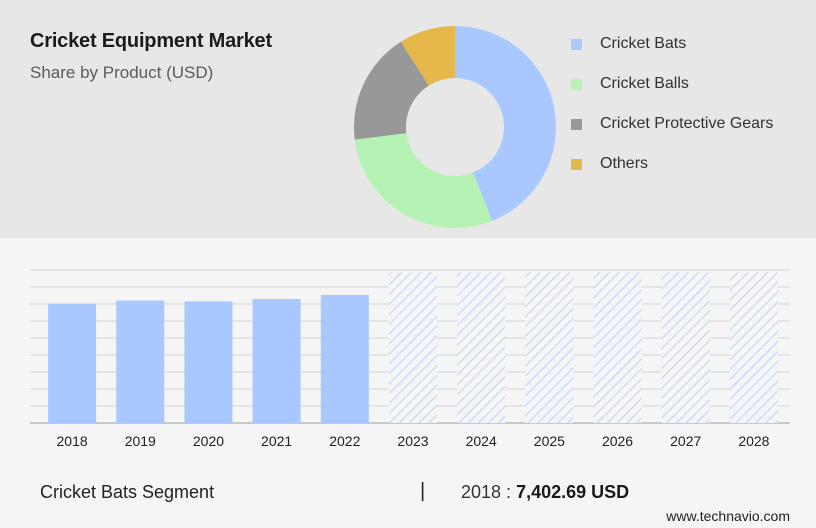 This screenshot has height=528, width=816. I want to click on x-tick-label: 2028, so click(753, 441).